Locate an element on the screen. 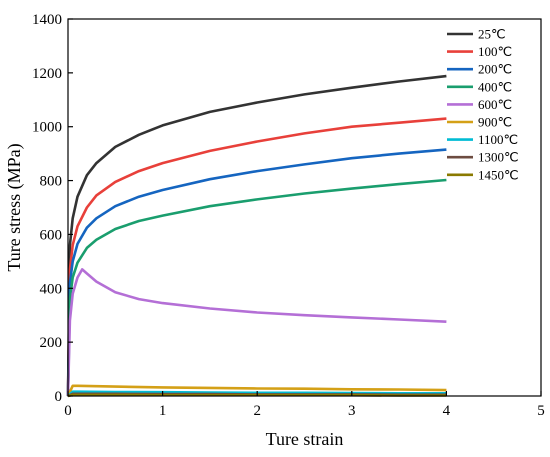 The image size is (550, 457). y-tick-label: 1200 is located at coordinates (47, 74).